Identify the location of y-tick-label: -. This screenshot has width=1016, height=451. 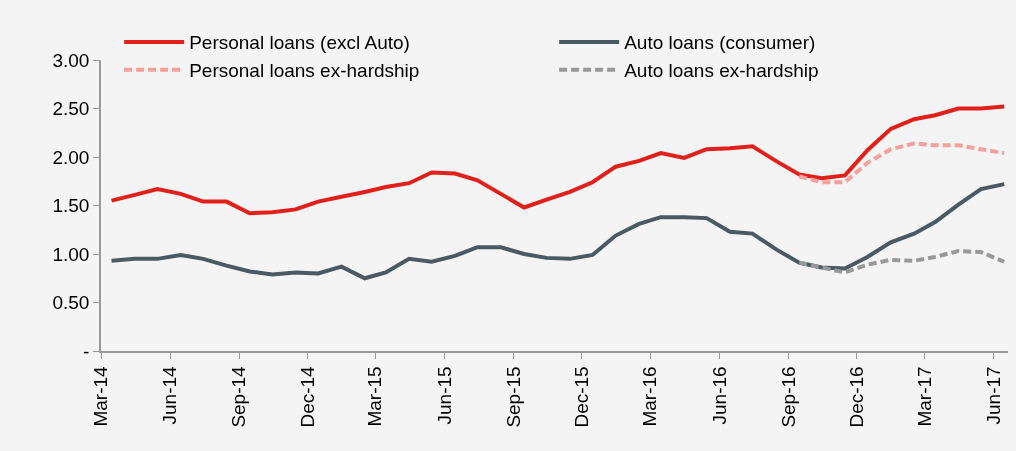
(86, 351).